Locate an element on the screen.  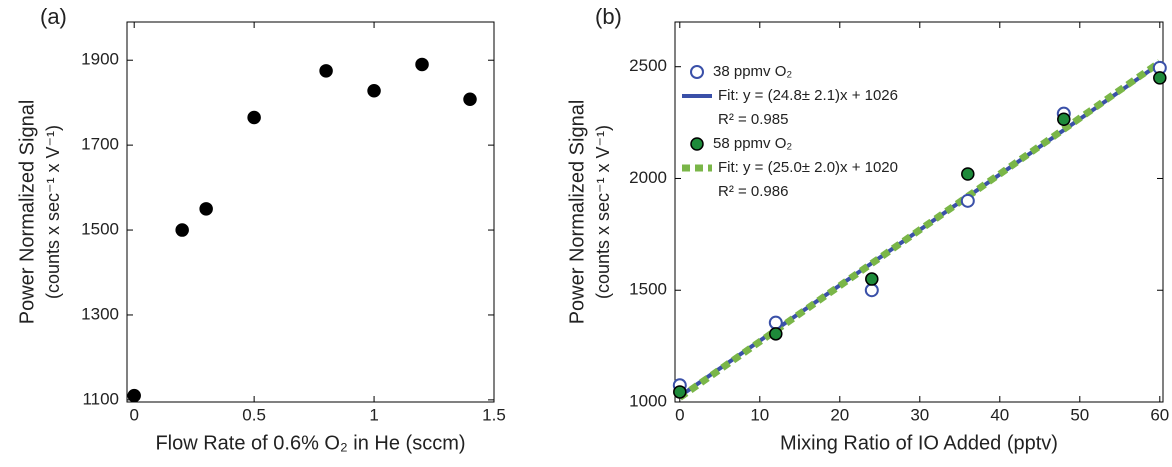
x-axis-label: Mixing Ratio of IO Added (pptv) is located at coordinates (919, 443).